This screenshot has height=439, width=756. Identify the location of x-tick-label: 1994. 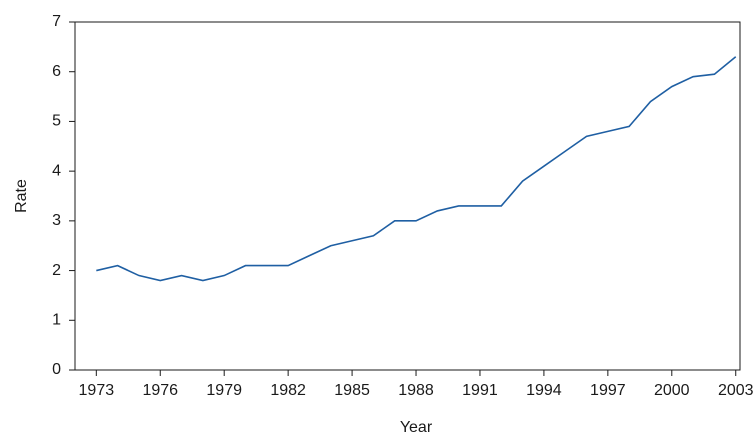
(544, 390).